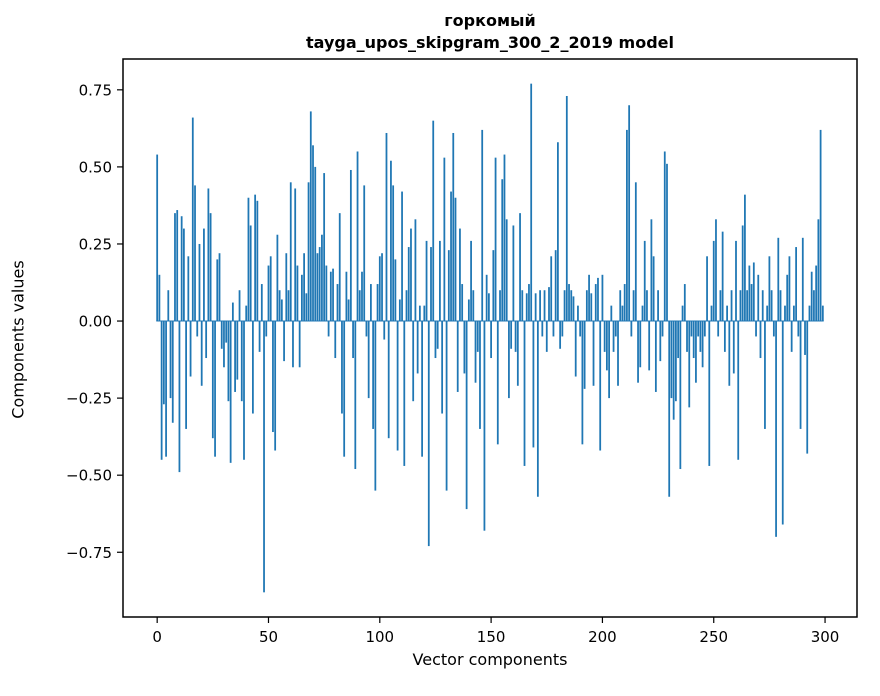 The image size is (880, 696). What do you see at coordinates (95, 167) in the screenshot?
I see `y-tick-label: 0.50` at bounding box center [95, 167].